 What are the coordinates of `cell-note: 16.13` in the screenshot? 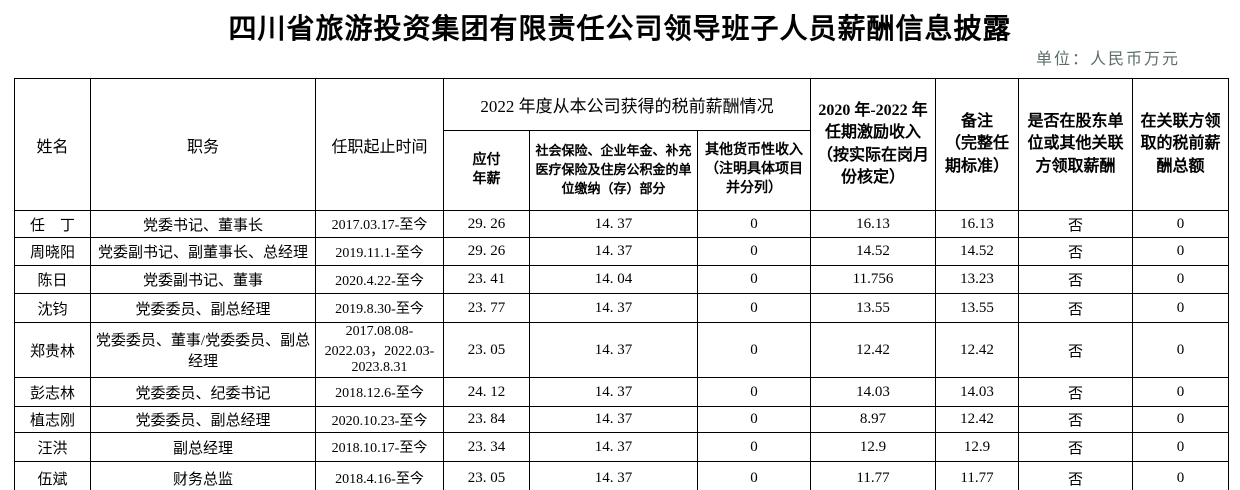 It's located at (977, 224).